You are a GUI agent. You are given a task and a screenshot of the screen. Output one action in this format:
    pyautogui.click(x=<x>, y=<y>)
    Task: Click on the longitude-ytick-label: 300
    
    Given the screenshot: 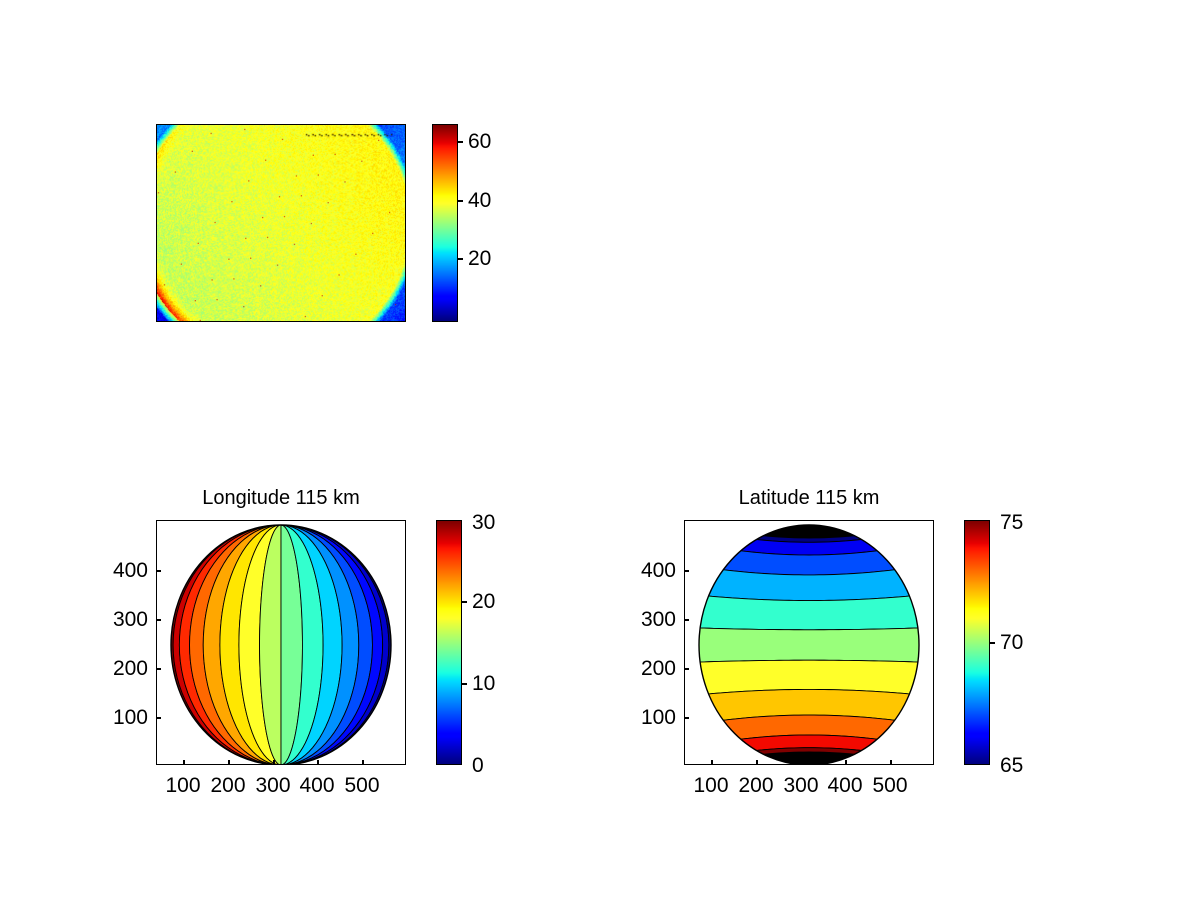 What is the action you would take?
    pyautogui.click(x=130, y=619)
    